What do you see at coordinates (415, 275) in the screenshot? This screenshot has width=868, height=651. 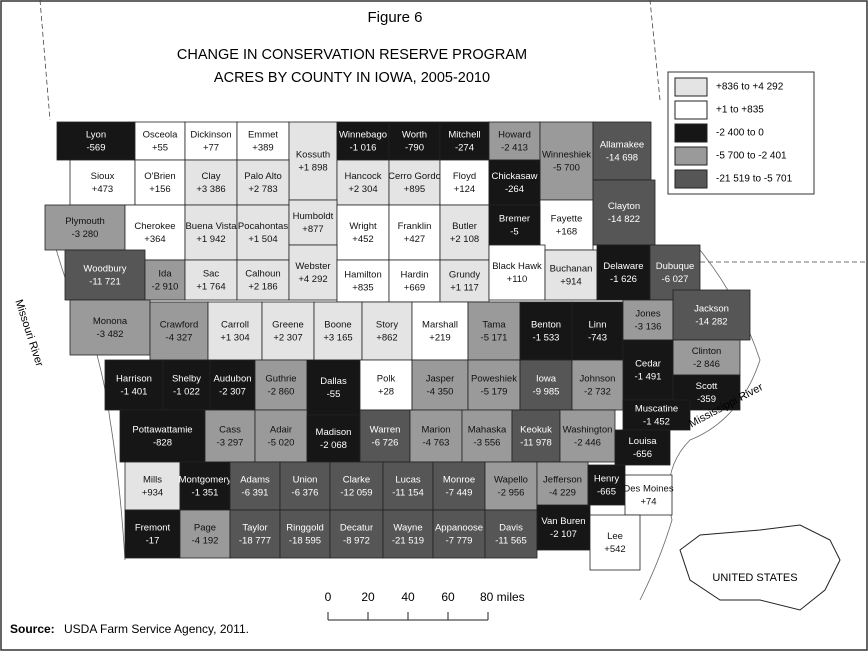 I see `county-name: Hardin` at bounding box center [415, 275].